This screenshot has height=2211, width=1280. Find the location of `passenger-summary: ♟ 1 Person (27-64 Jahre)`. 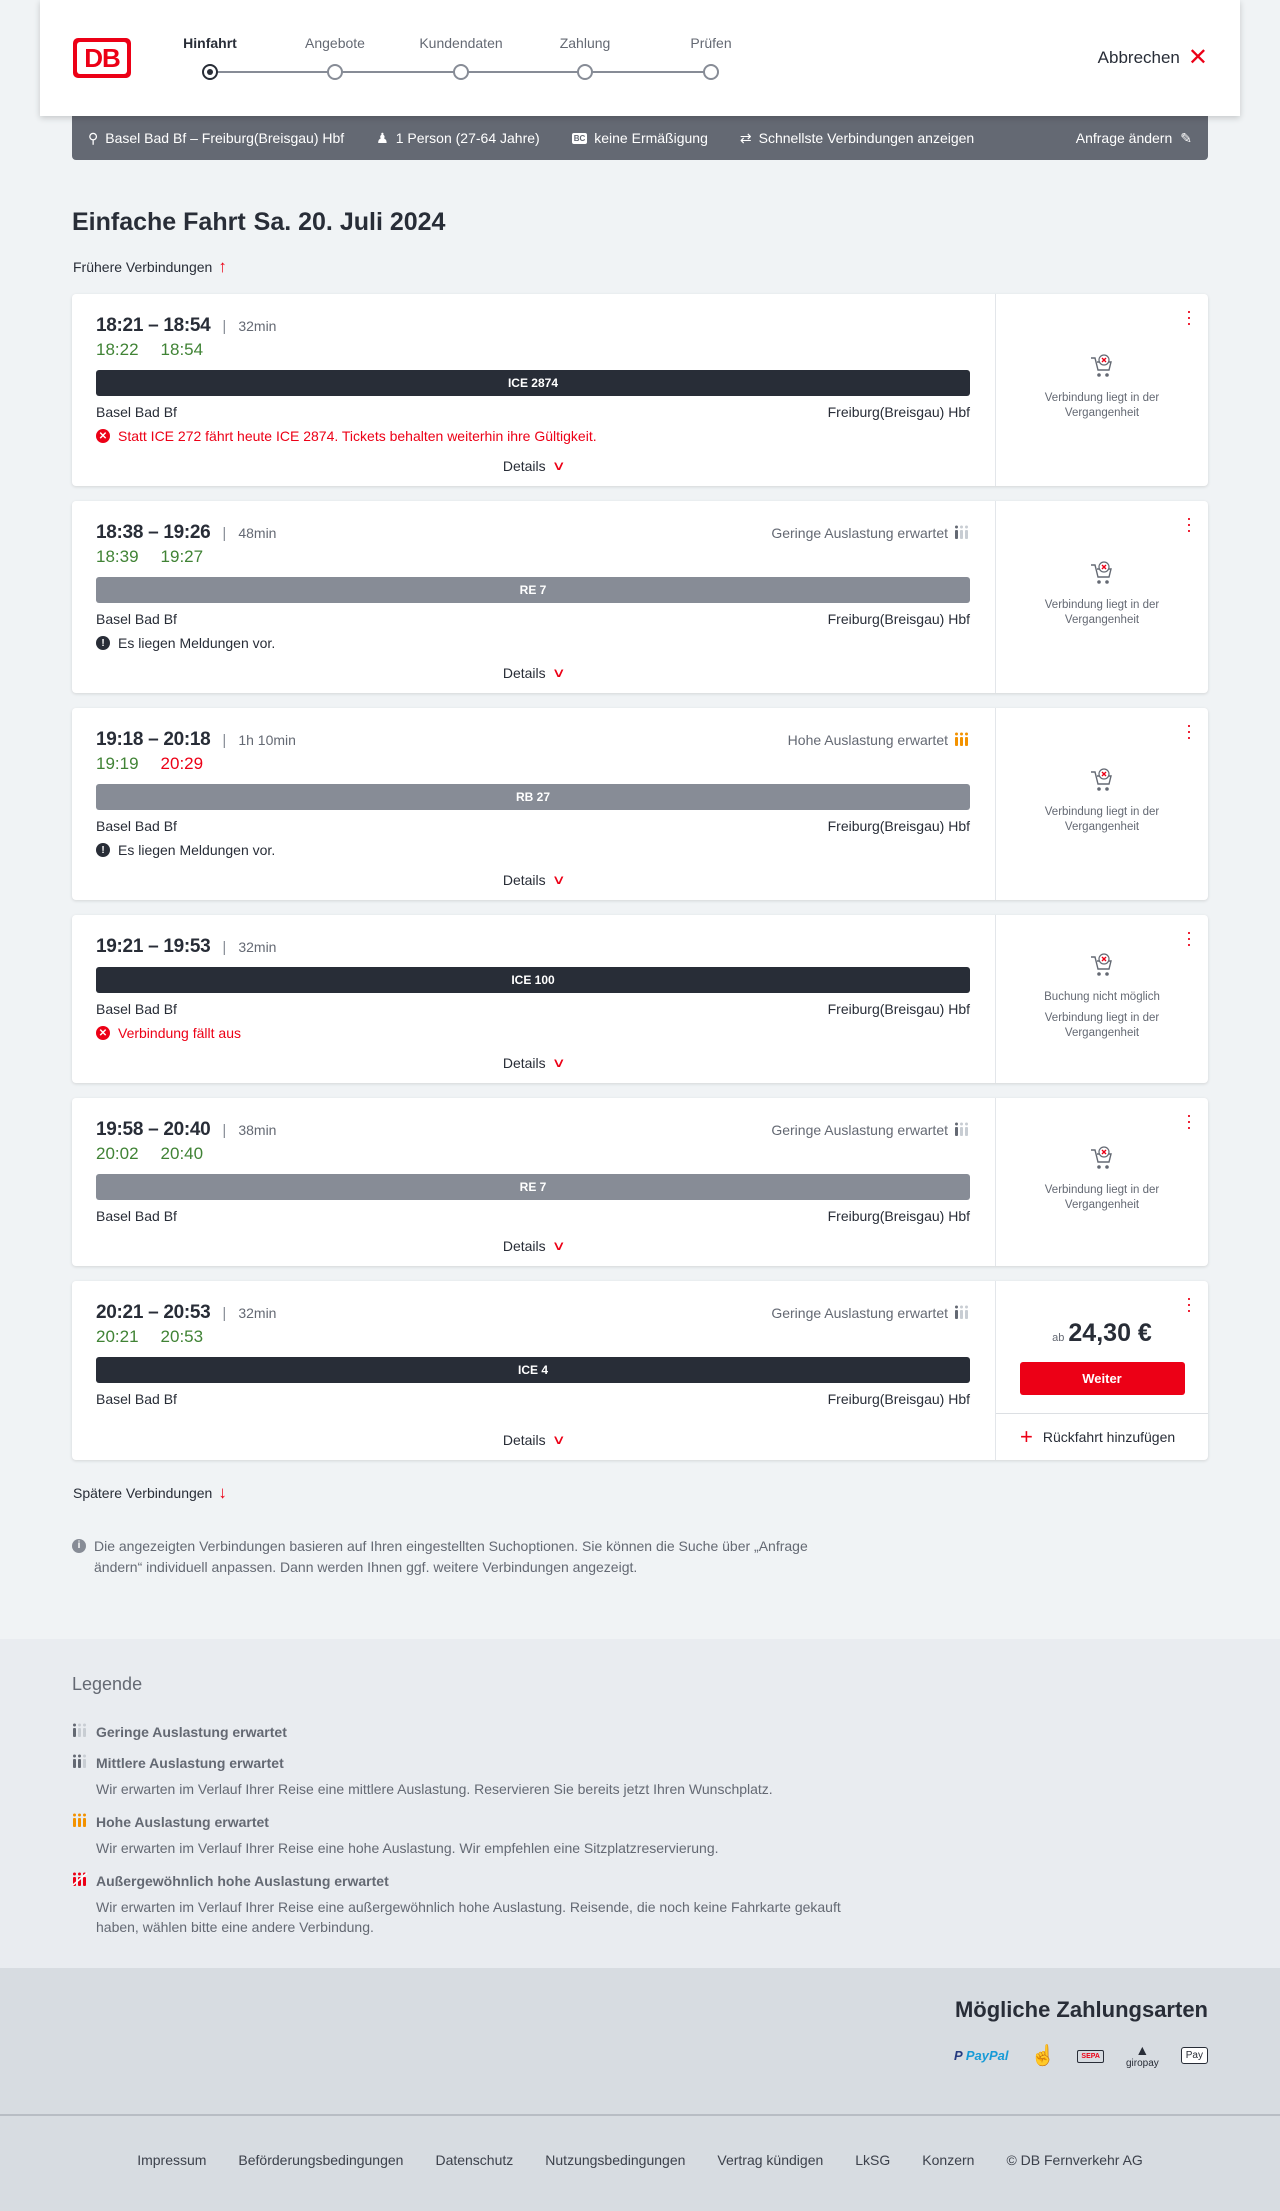

passenger-summary: ♟ 1 Person (27-64 Jahre) is located at coordinates (458, 138).